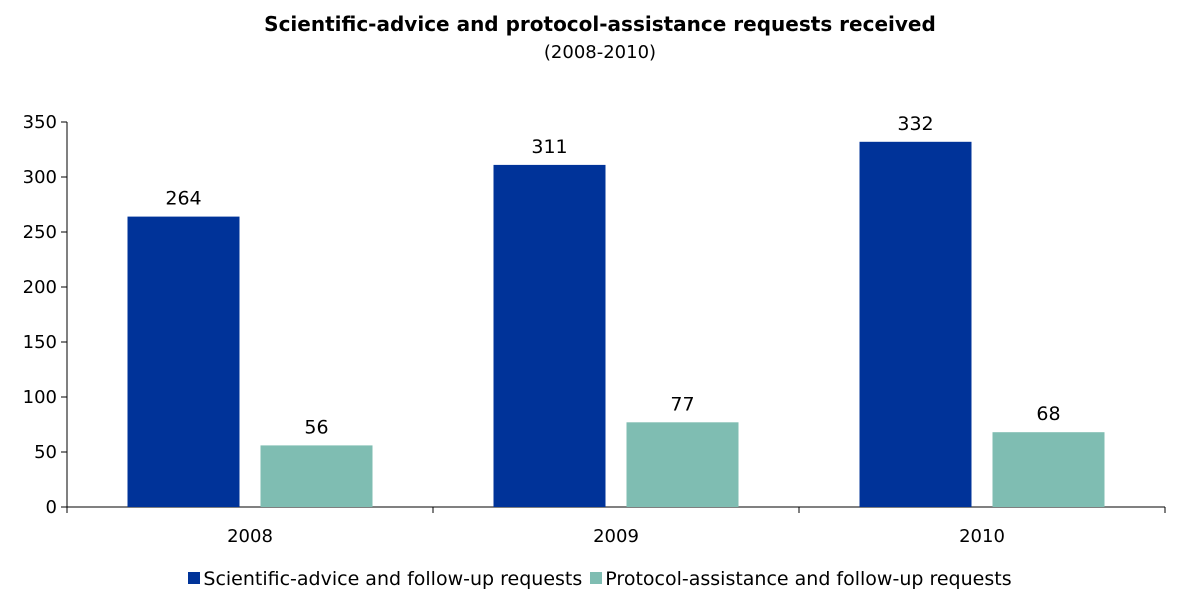  I want to click on data-label: 56, so click(316, 427).